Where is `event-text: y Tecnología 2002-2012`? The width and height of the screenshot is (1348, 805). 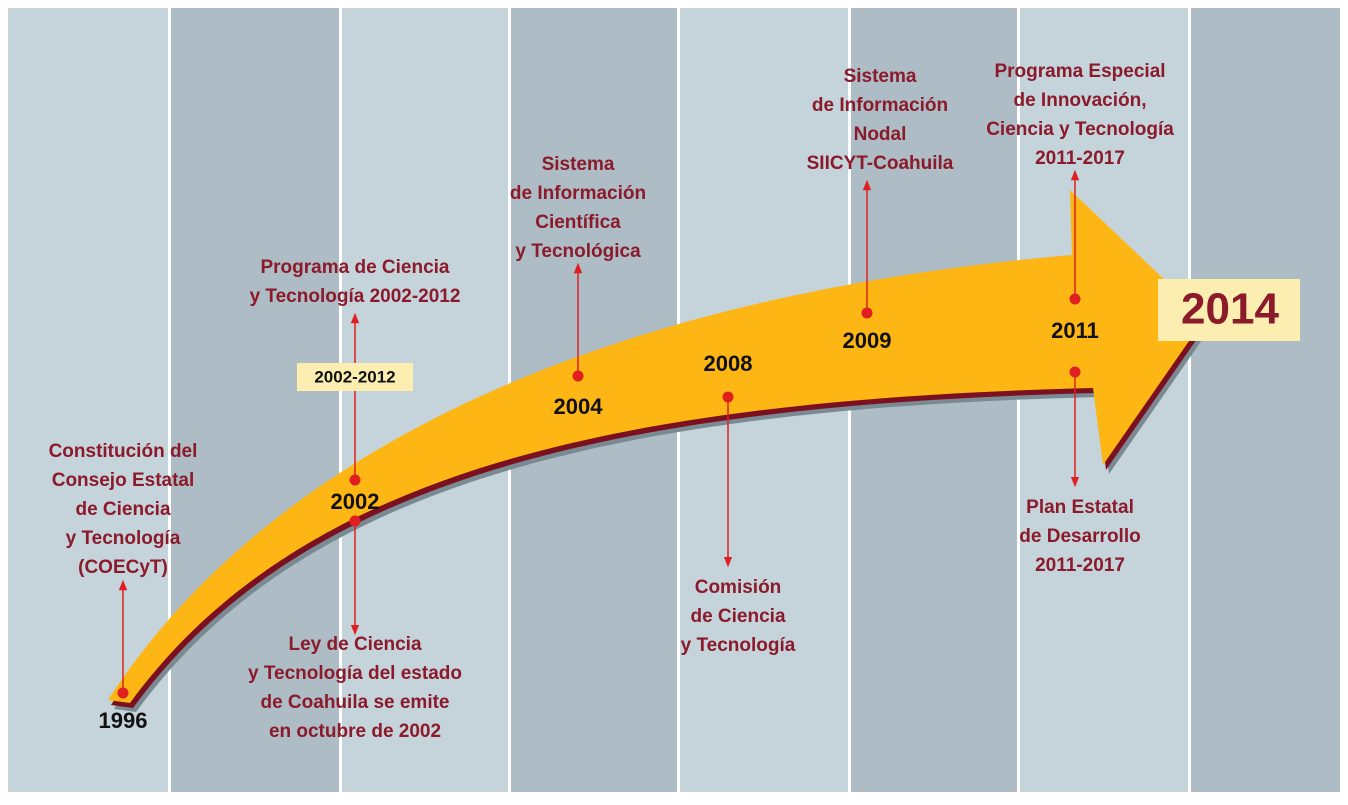 event-text: y Tecnología 2002-2012 is located at coordinates (355, 296).